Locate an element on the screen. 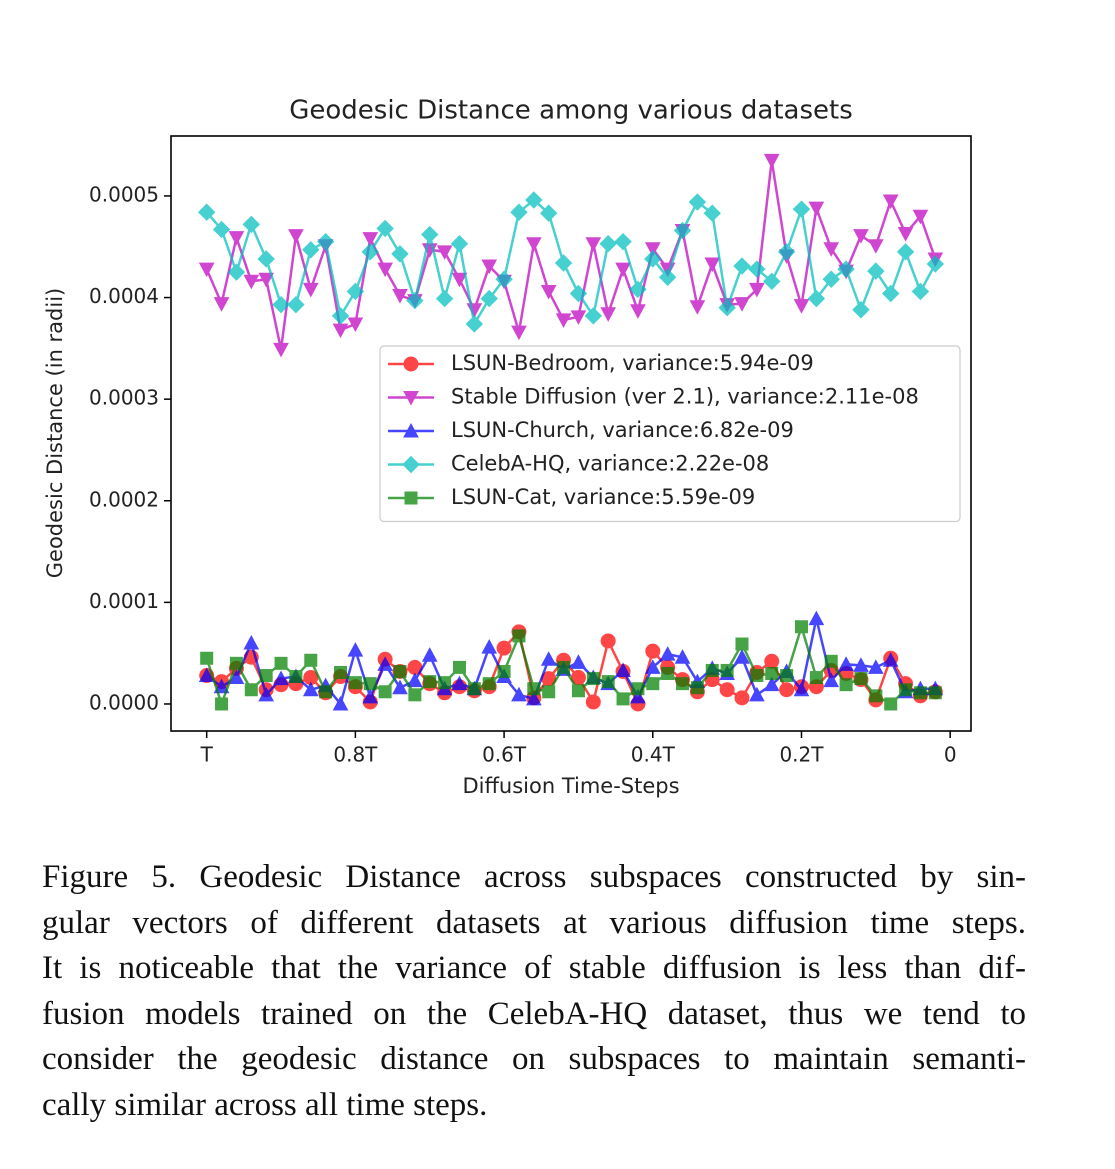 Image resolution: width=1115 pixels, height=1169 pixels. y-tick-label: 0.0000 is located at coordinates (124, 702).